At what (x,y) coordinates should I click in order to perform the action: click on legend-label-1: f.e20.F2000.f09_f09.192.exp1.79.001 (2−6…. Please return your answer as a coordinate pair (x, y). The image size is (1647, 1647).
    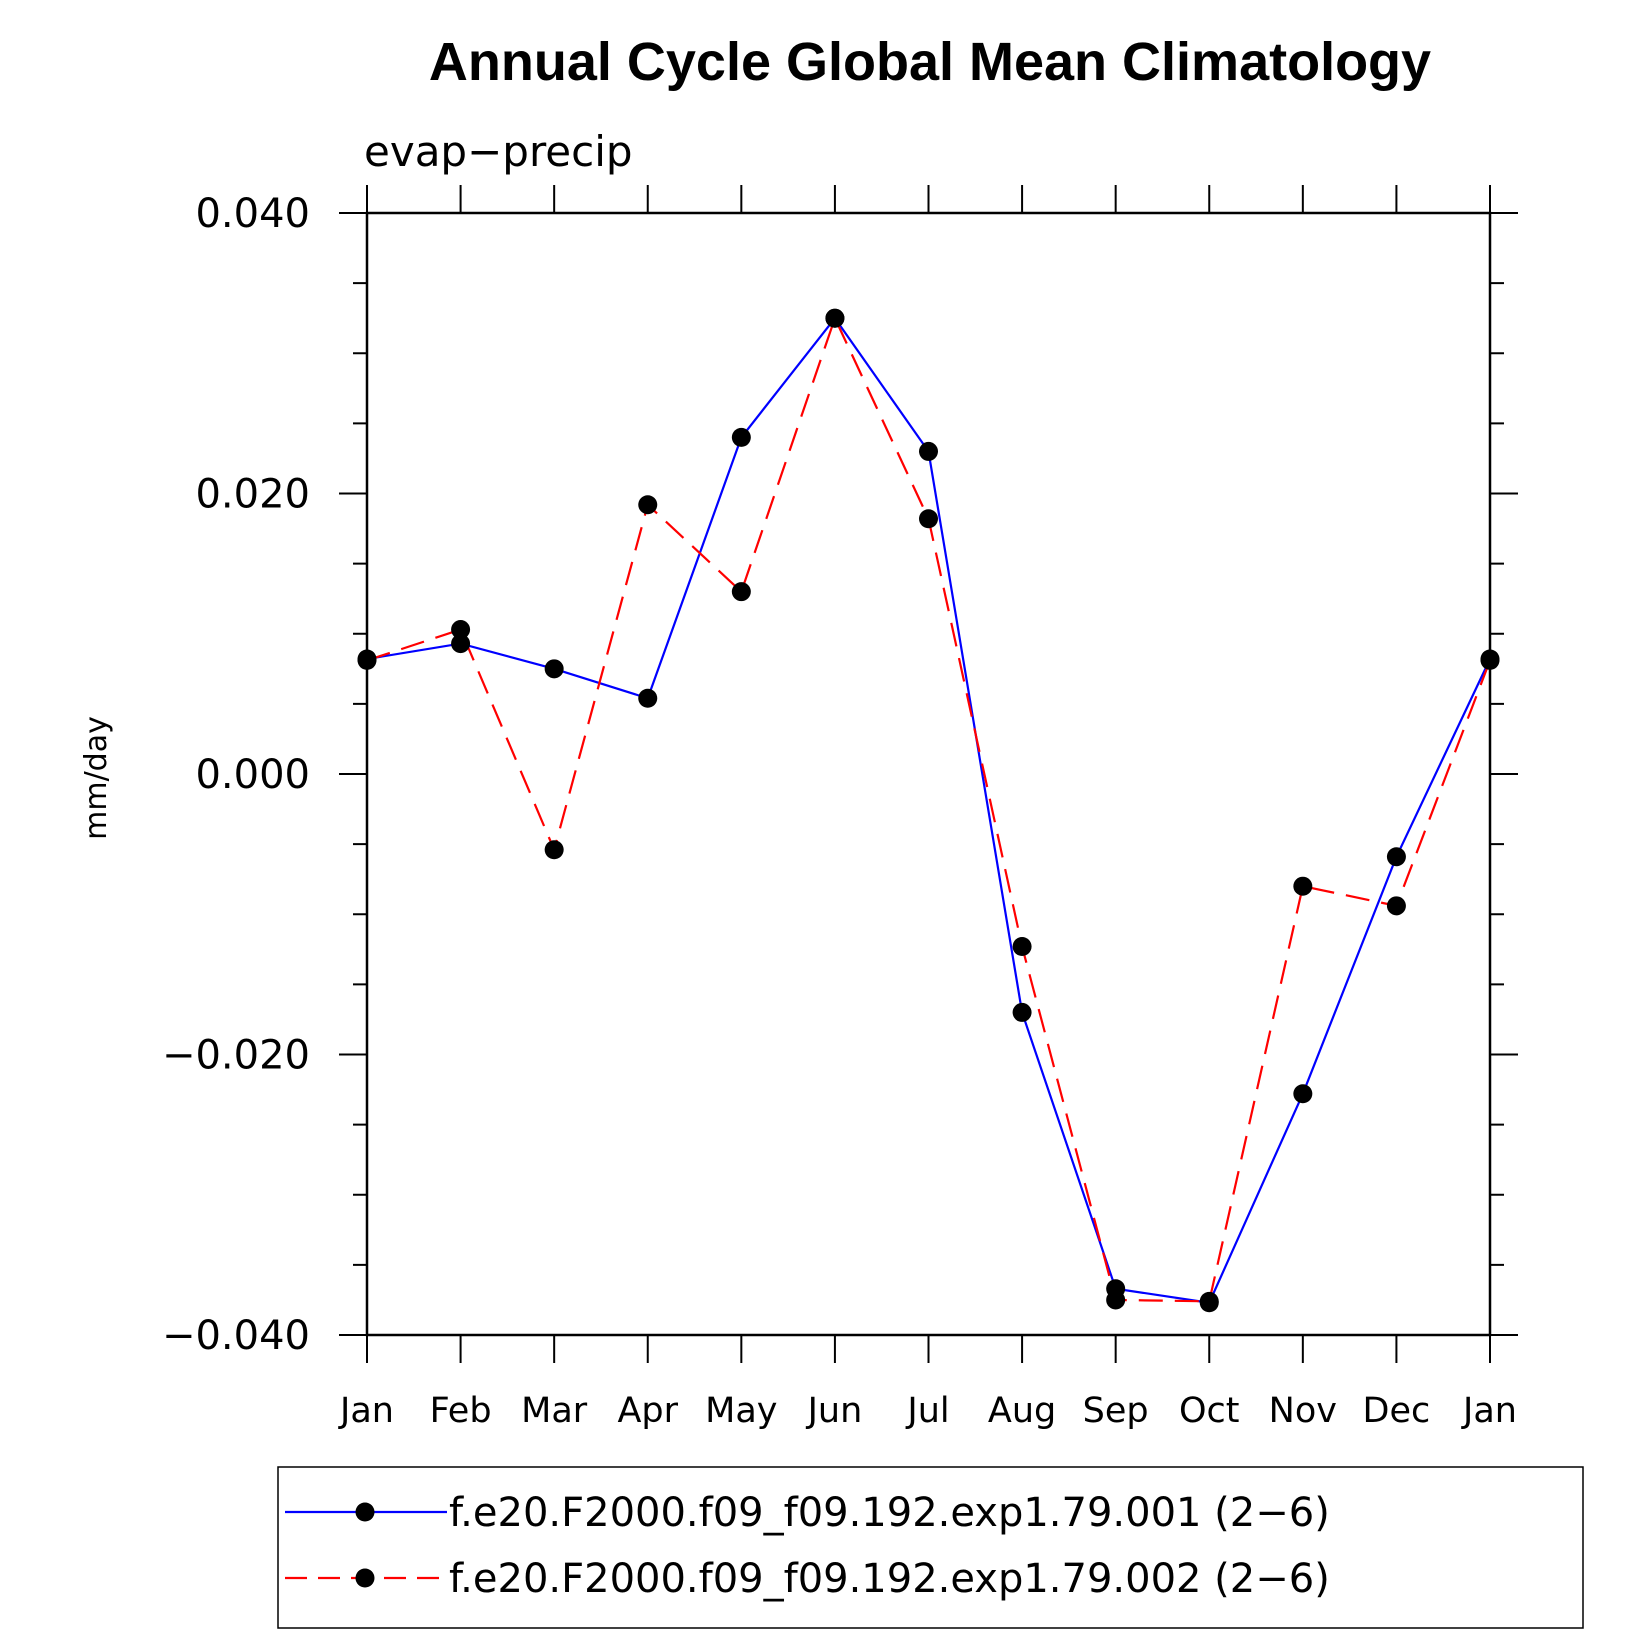
    Looking at the image, I should click on (889, 1513).